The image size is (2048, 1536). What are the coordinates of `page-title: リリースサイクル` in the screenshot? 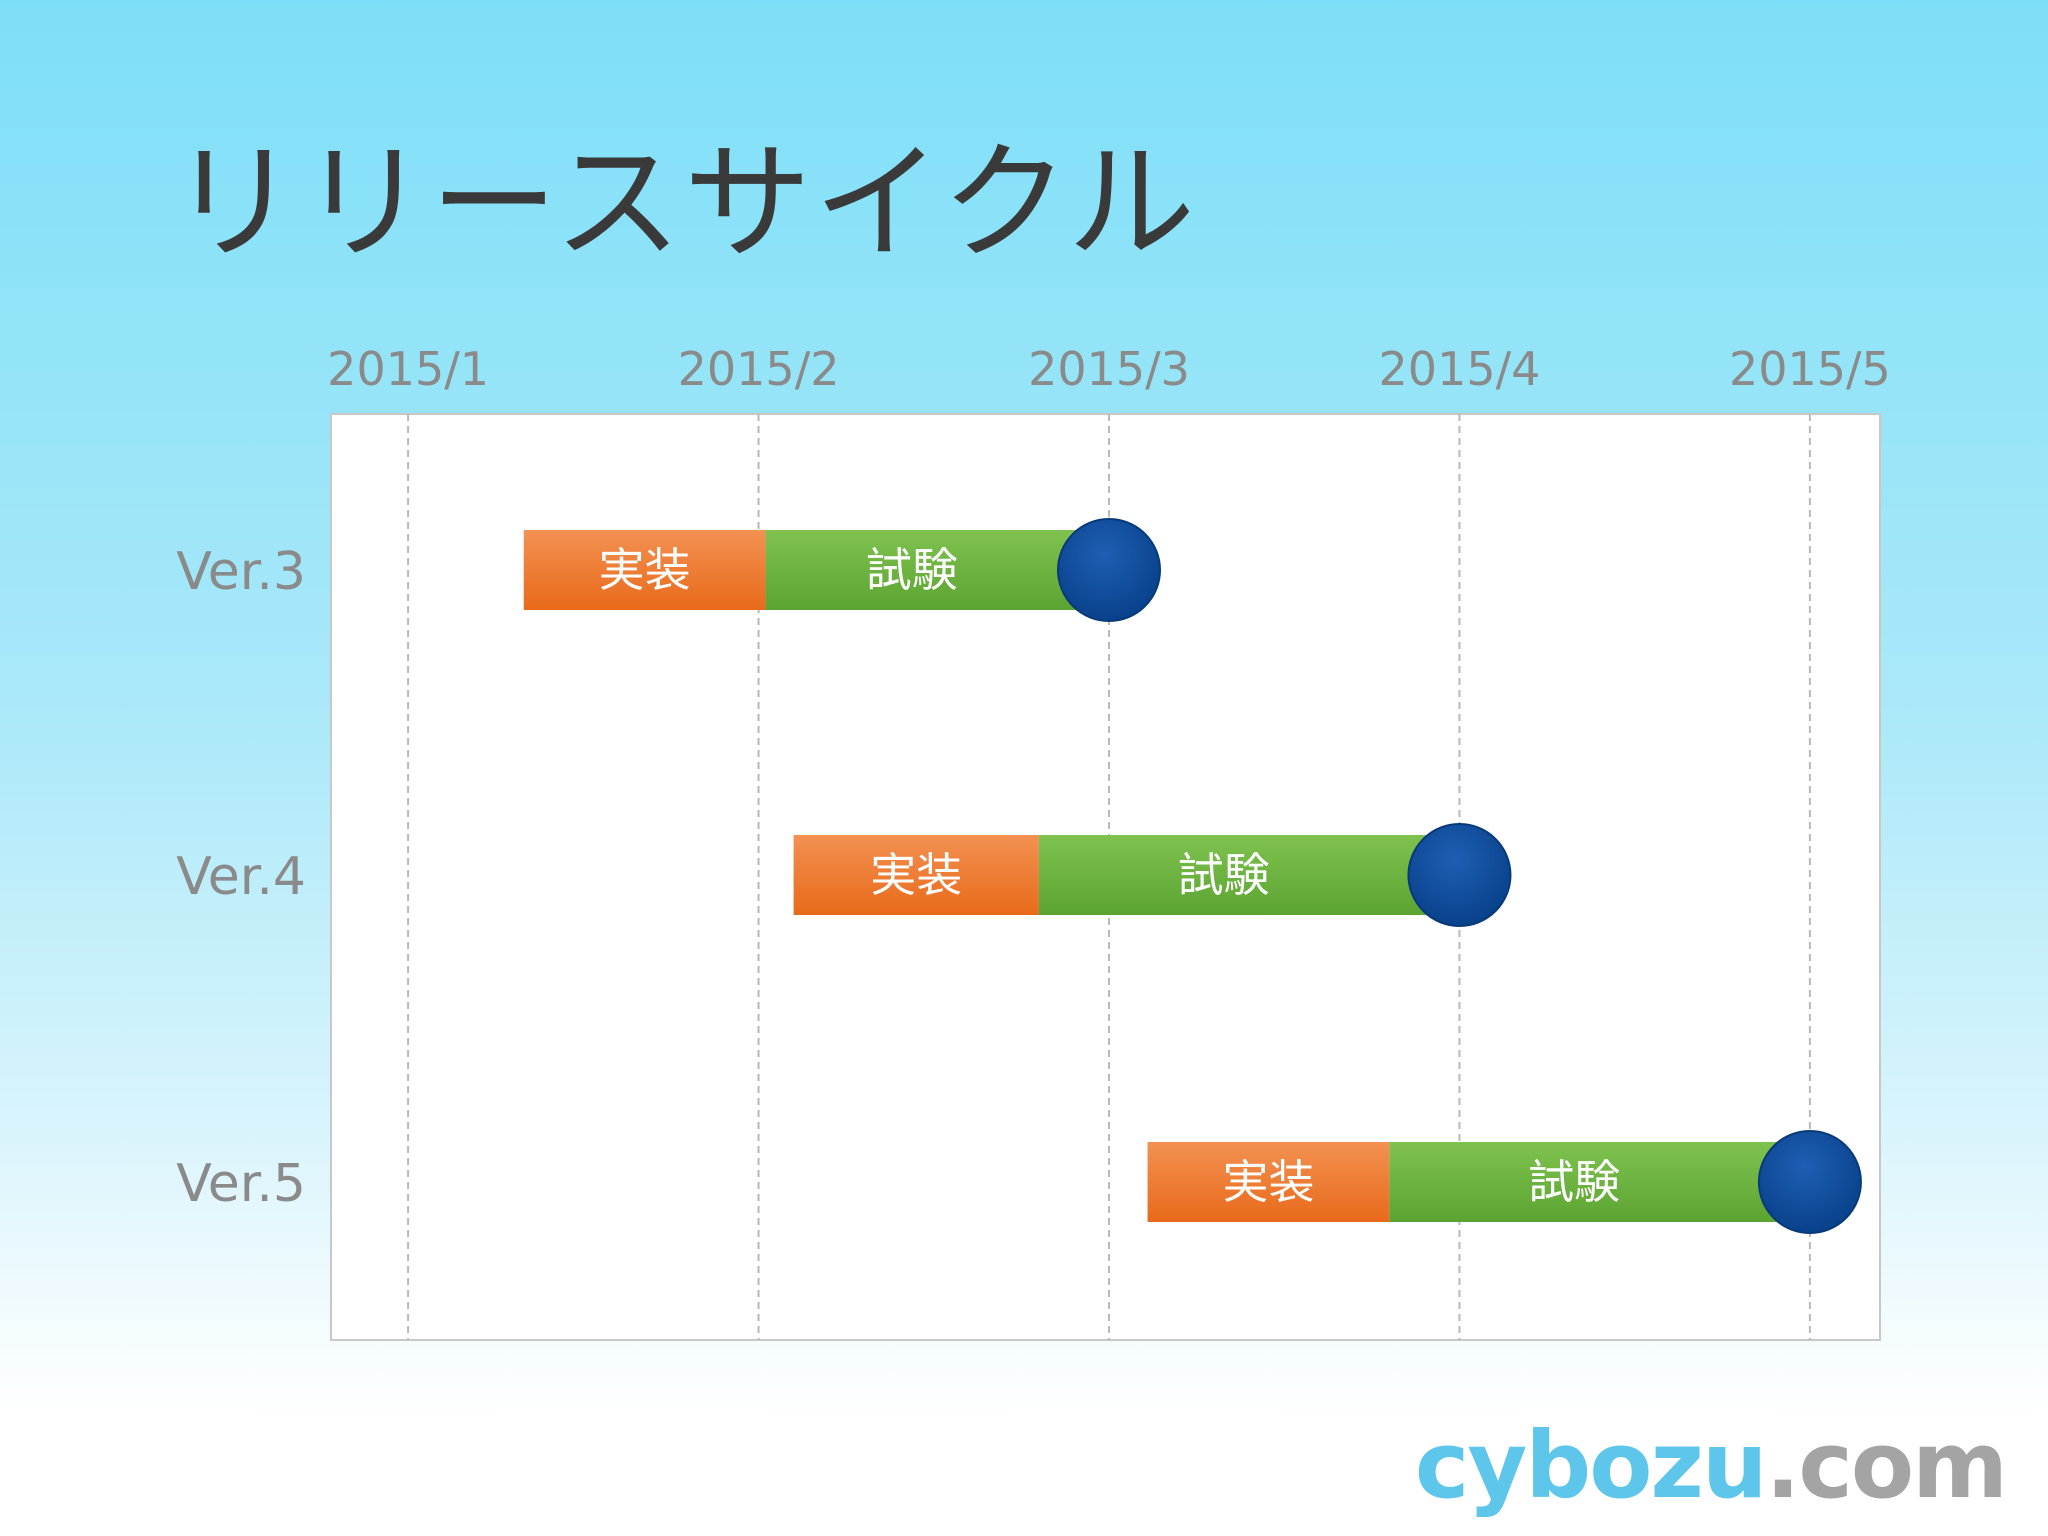 It's located at (684, 203).